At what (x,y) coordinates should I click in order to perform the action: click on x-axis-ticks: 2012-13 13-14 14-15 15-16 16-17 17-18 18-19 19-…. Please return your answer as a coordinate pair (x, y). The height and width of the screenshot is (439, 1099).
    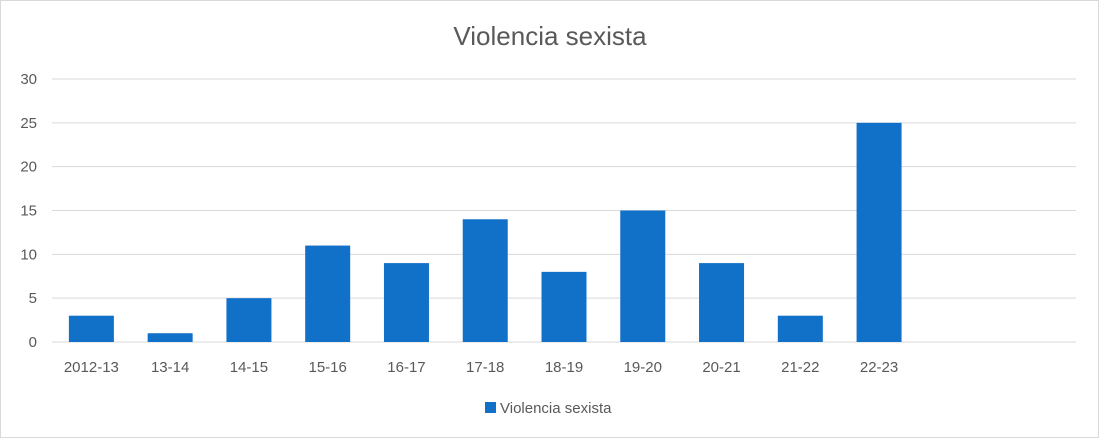
    Looking at the image, I should click on (481, 367).